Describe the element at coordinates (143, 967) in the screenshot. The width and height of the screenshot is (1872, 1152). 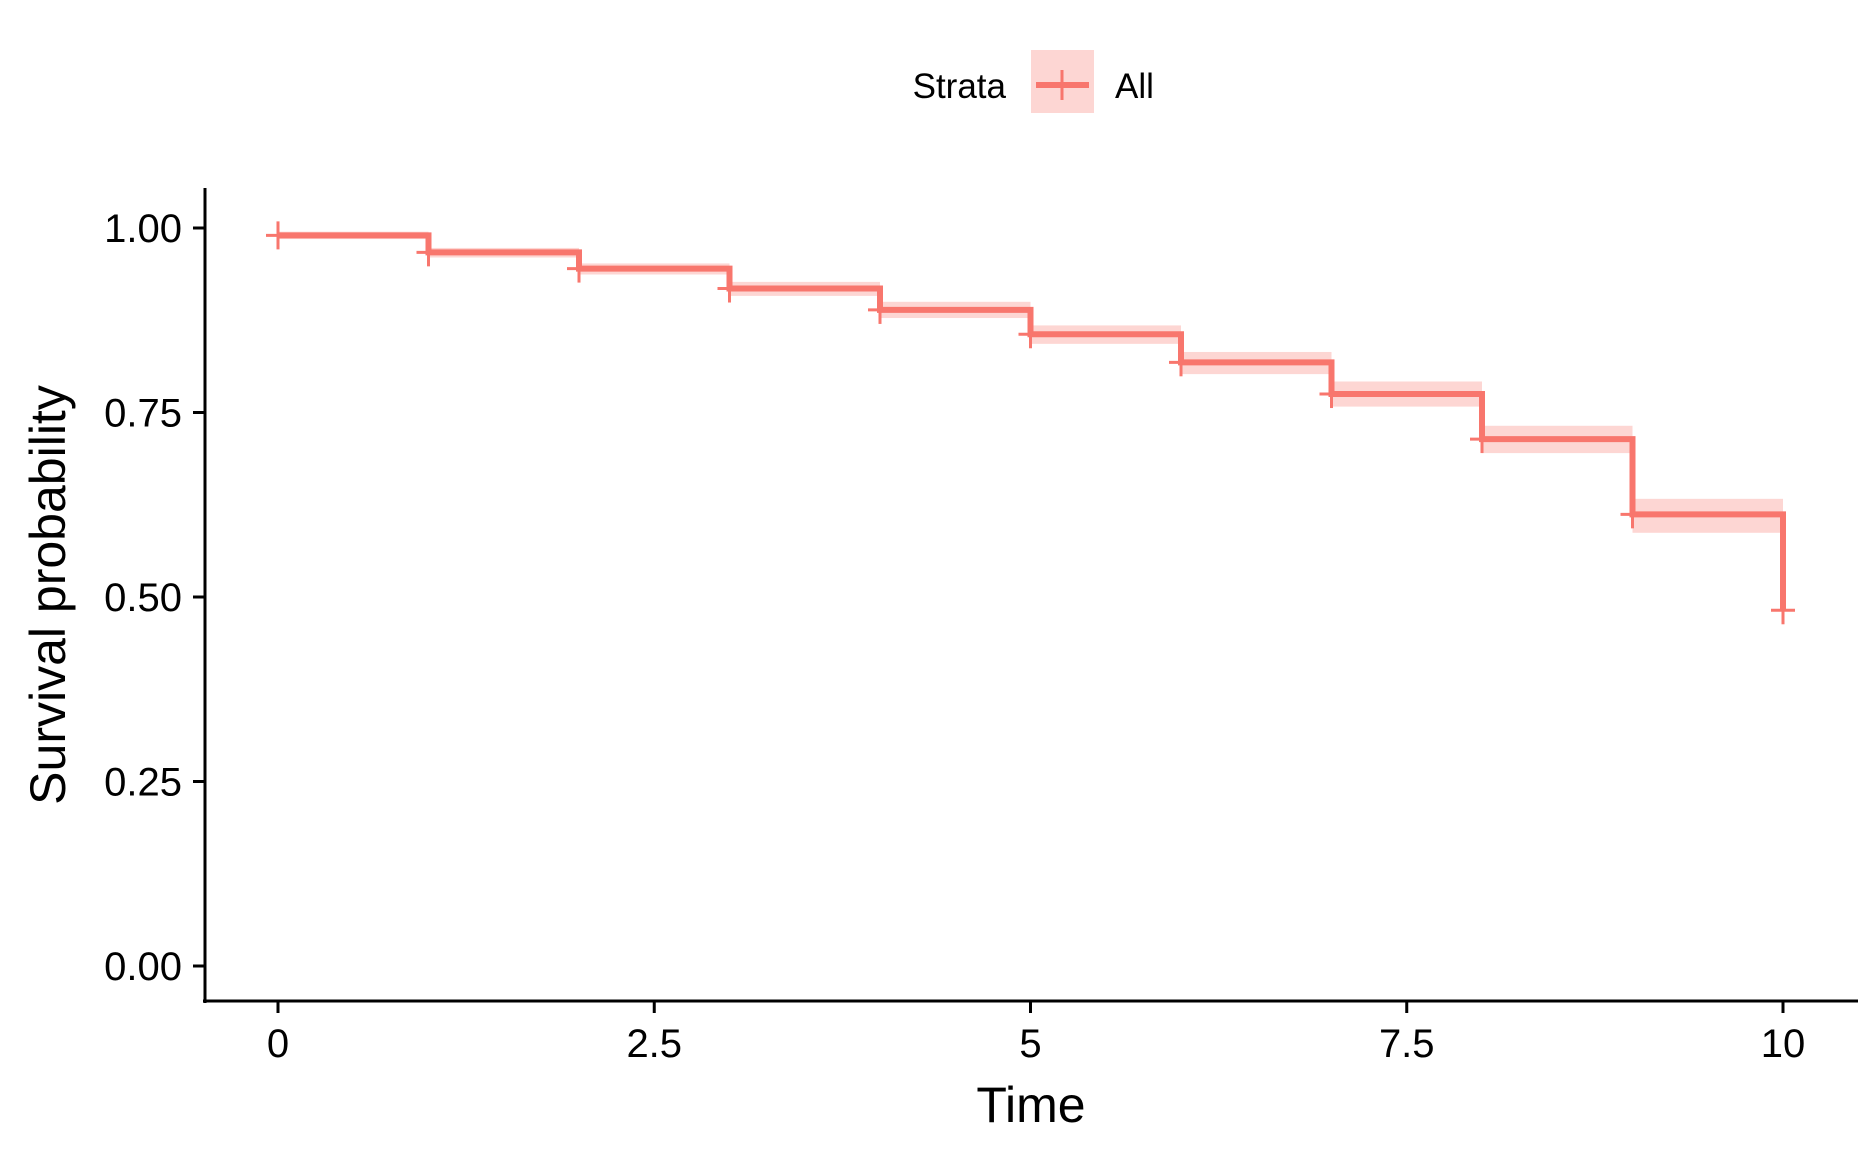
I see `y-tick-label: 0.00` at that location.